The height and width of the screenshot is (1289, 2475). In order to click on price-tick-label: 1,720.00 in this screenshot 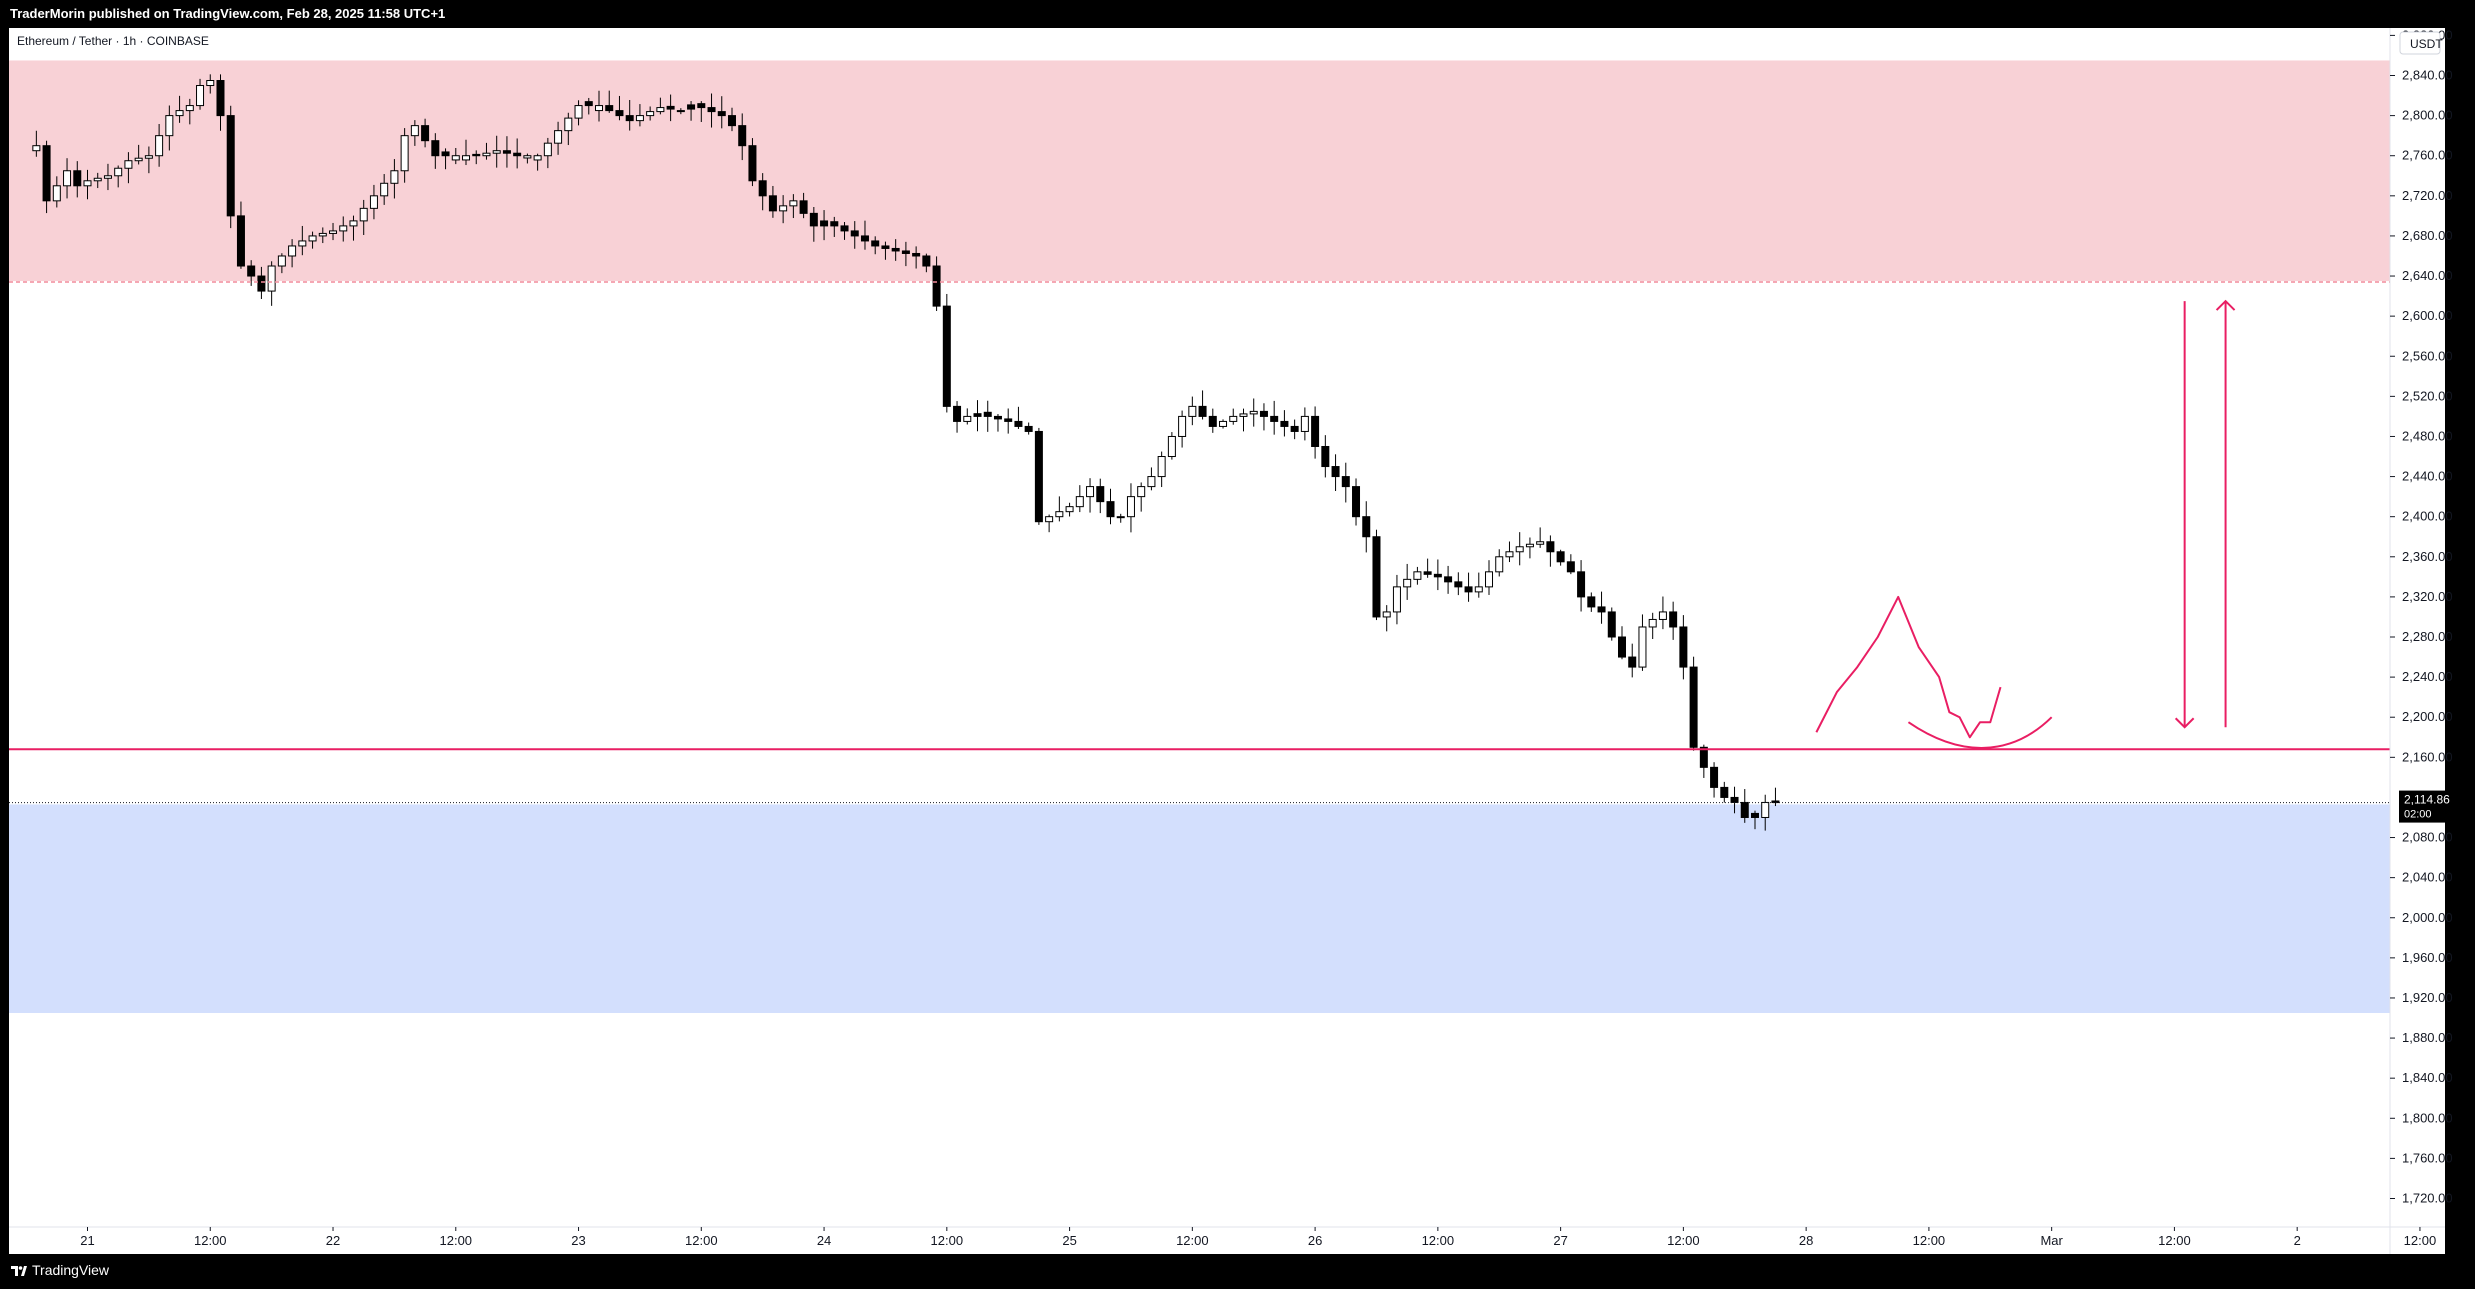, I will do `click(2427, 1198)`.